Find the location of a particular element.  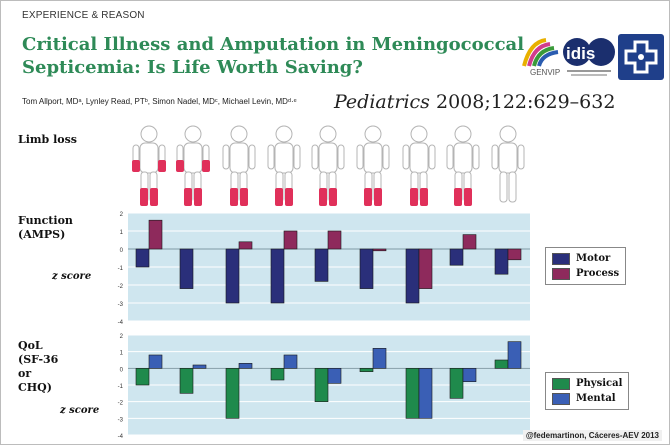

function-zscore-label: z score is located at coordinates (72, 276).